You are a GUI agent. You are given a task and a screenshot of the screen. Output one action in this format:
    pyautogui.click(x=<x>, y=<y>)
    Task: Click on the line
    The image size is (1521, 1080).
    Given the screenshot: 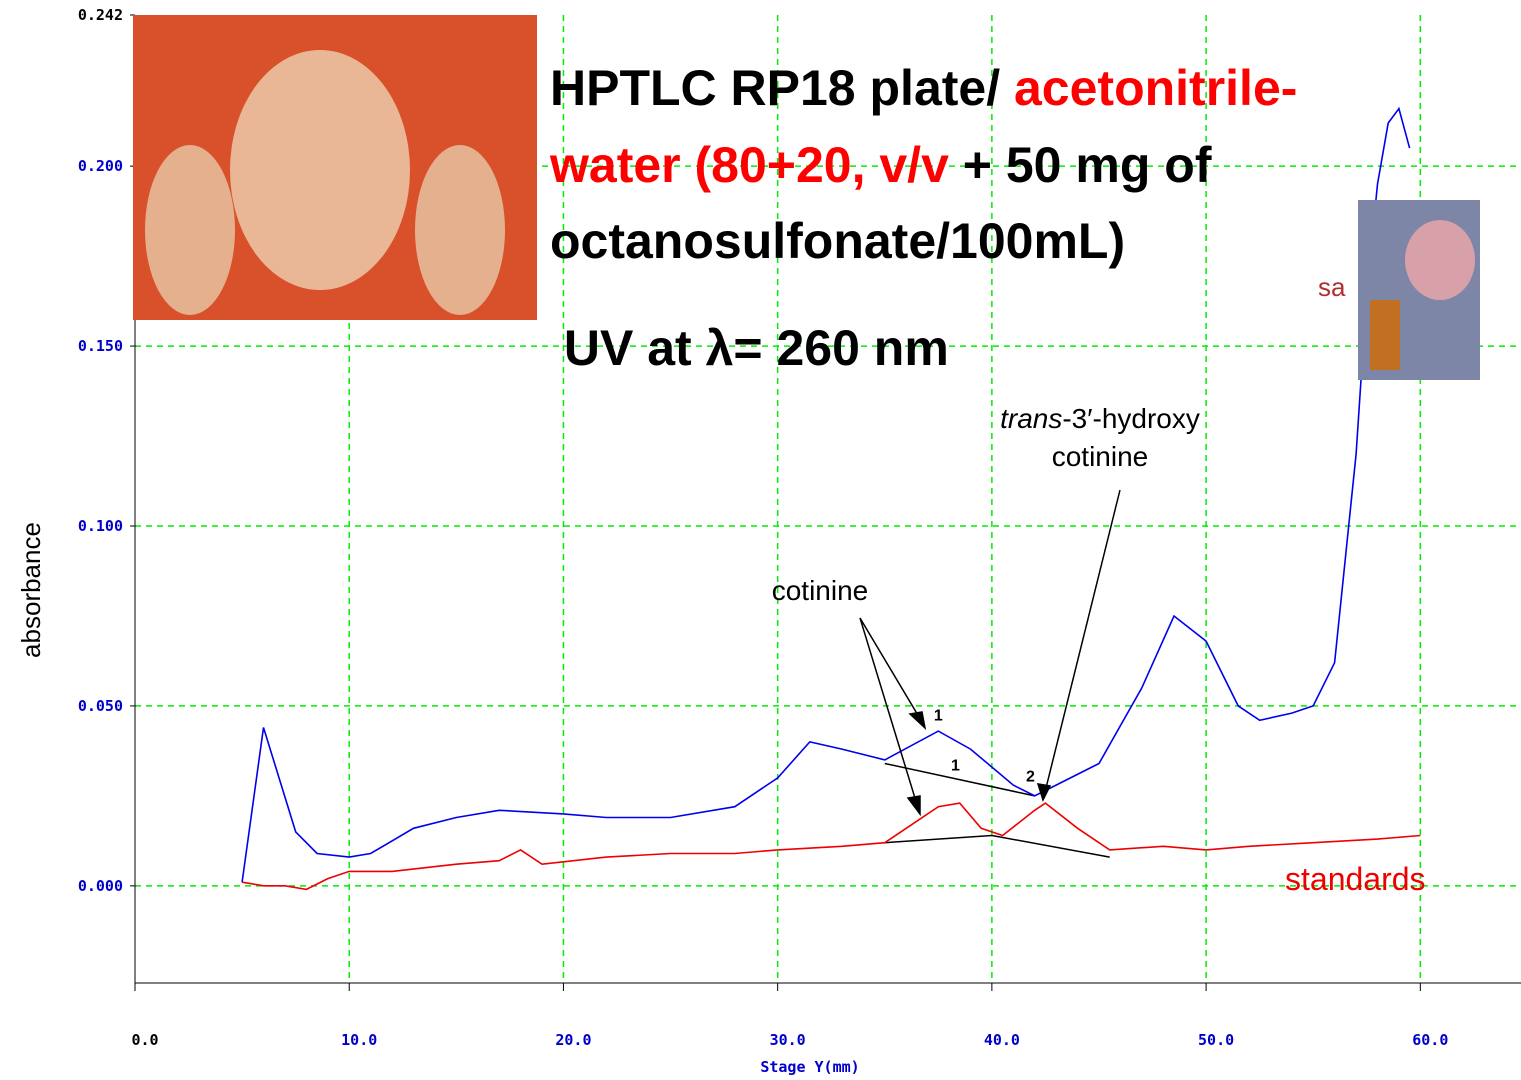 What is the action you would take?
    pyautogui.click(x=831, y=846)
    